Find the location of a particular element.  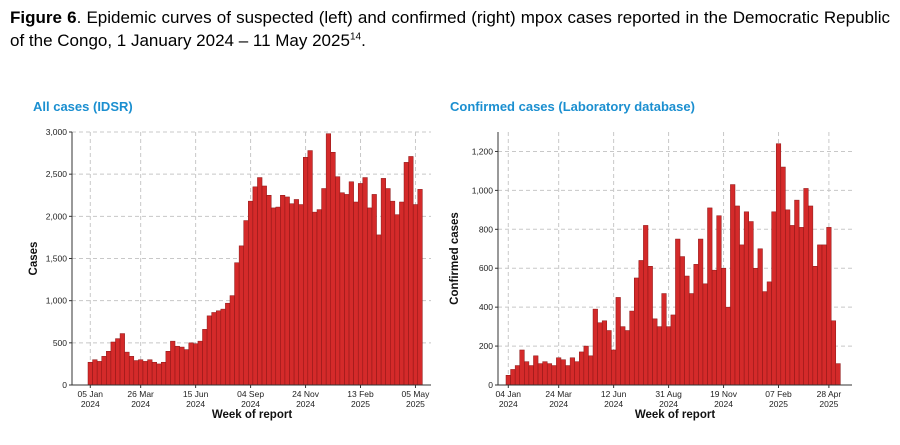

x-tick-label: 04 Sep is located at coordinates (250, 394).